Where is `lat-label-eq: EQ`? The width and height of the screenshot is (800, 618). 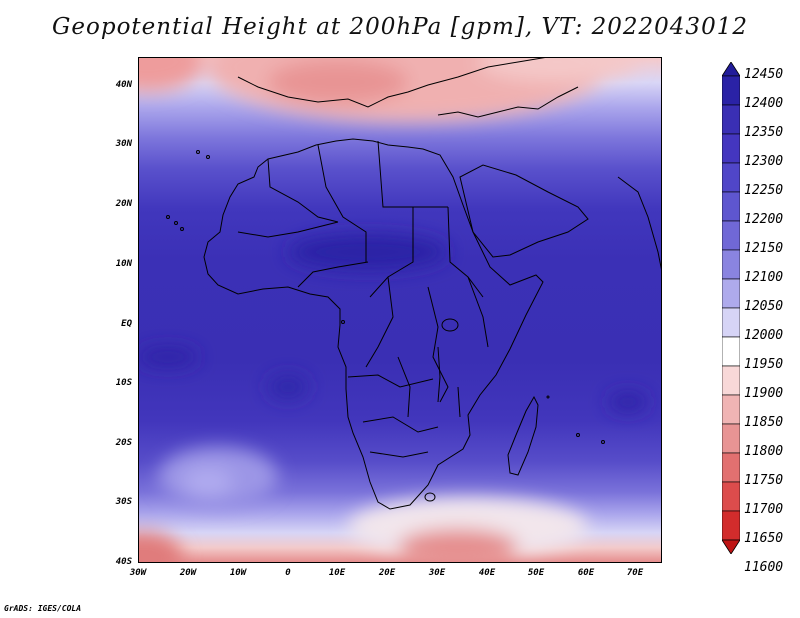 lat-label-eq: EQ is located at coordinates (126, 324).